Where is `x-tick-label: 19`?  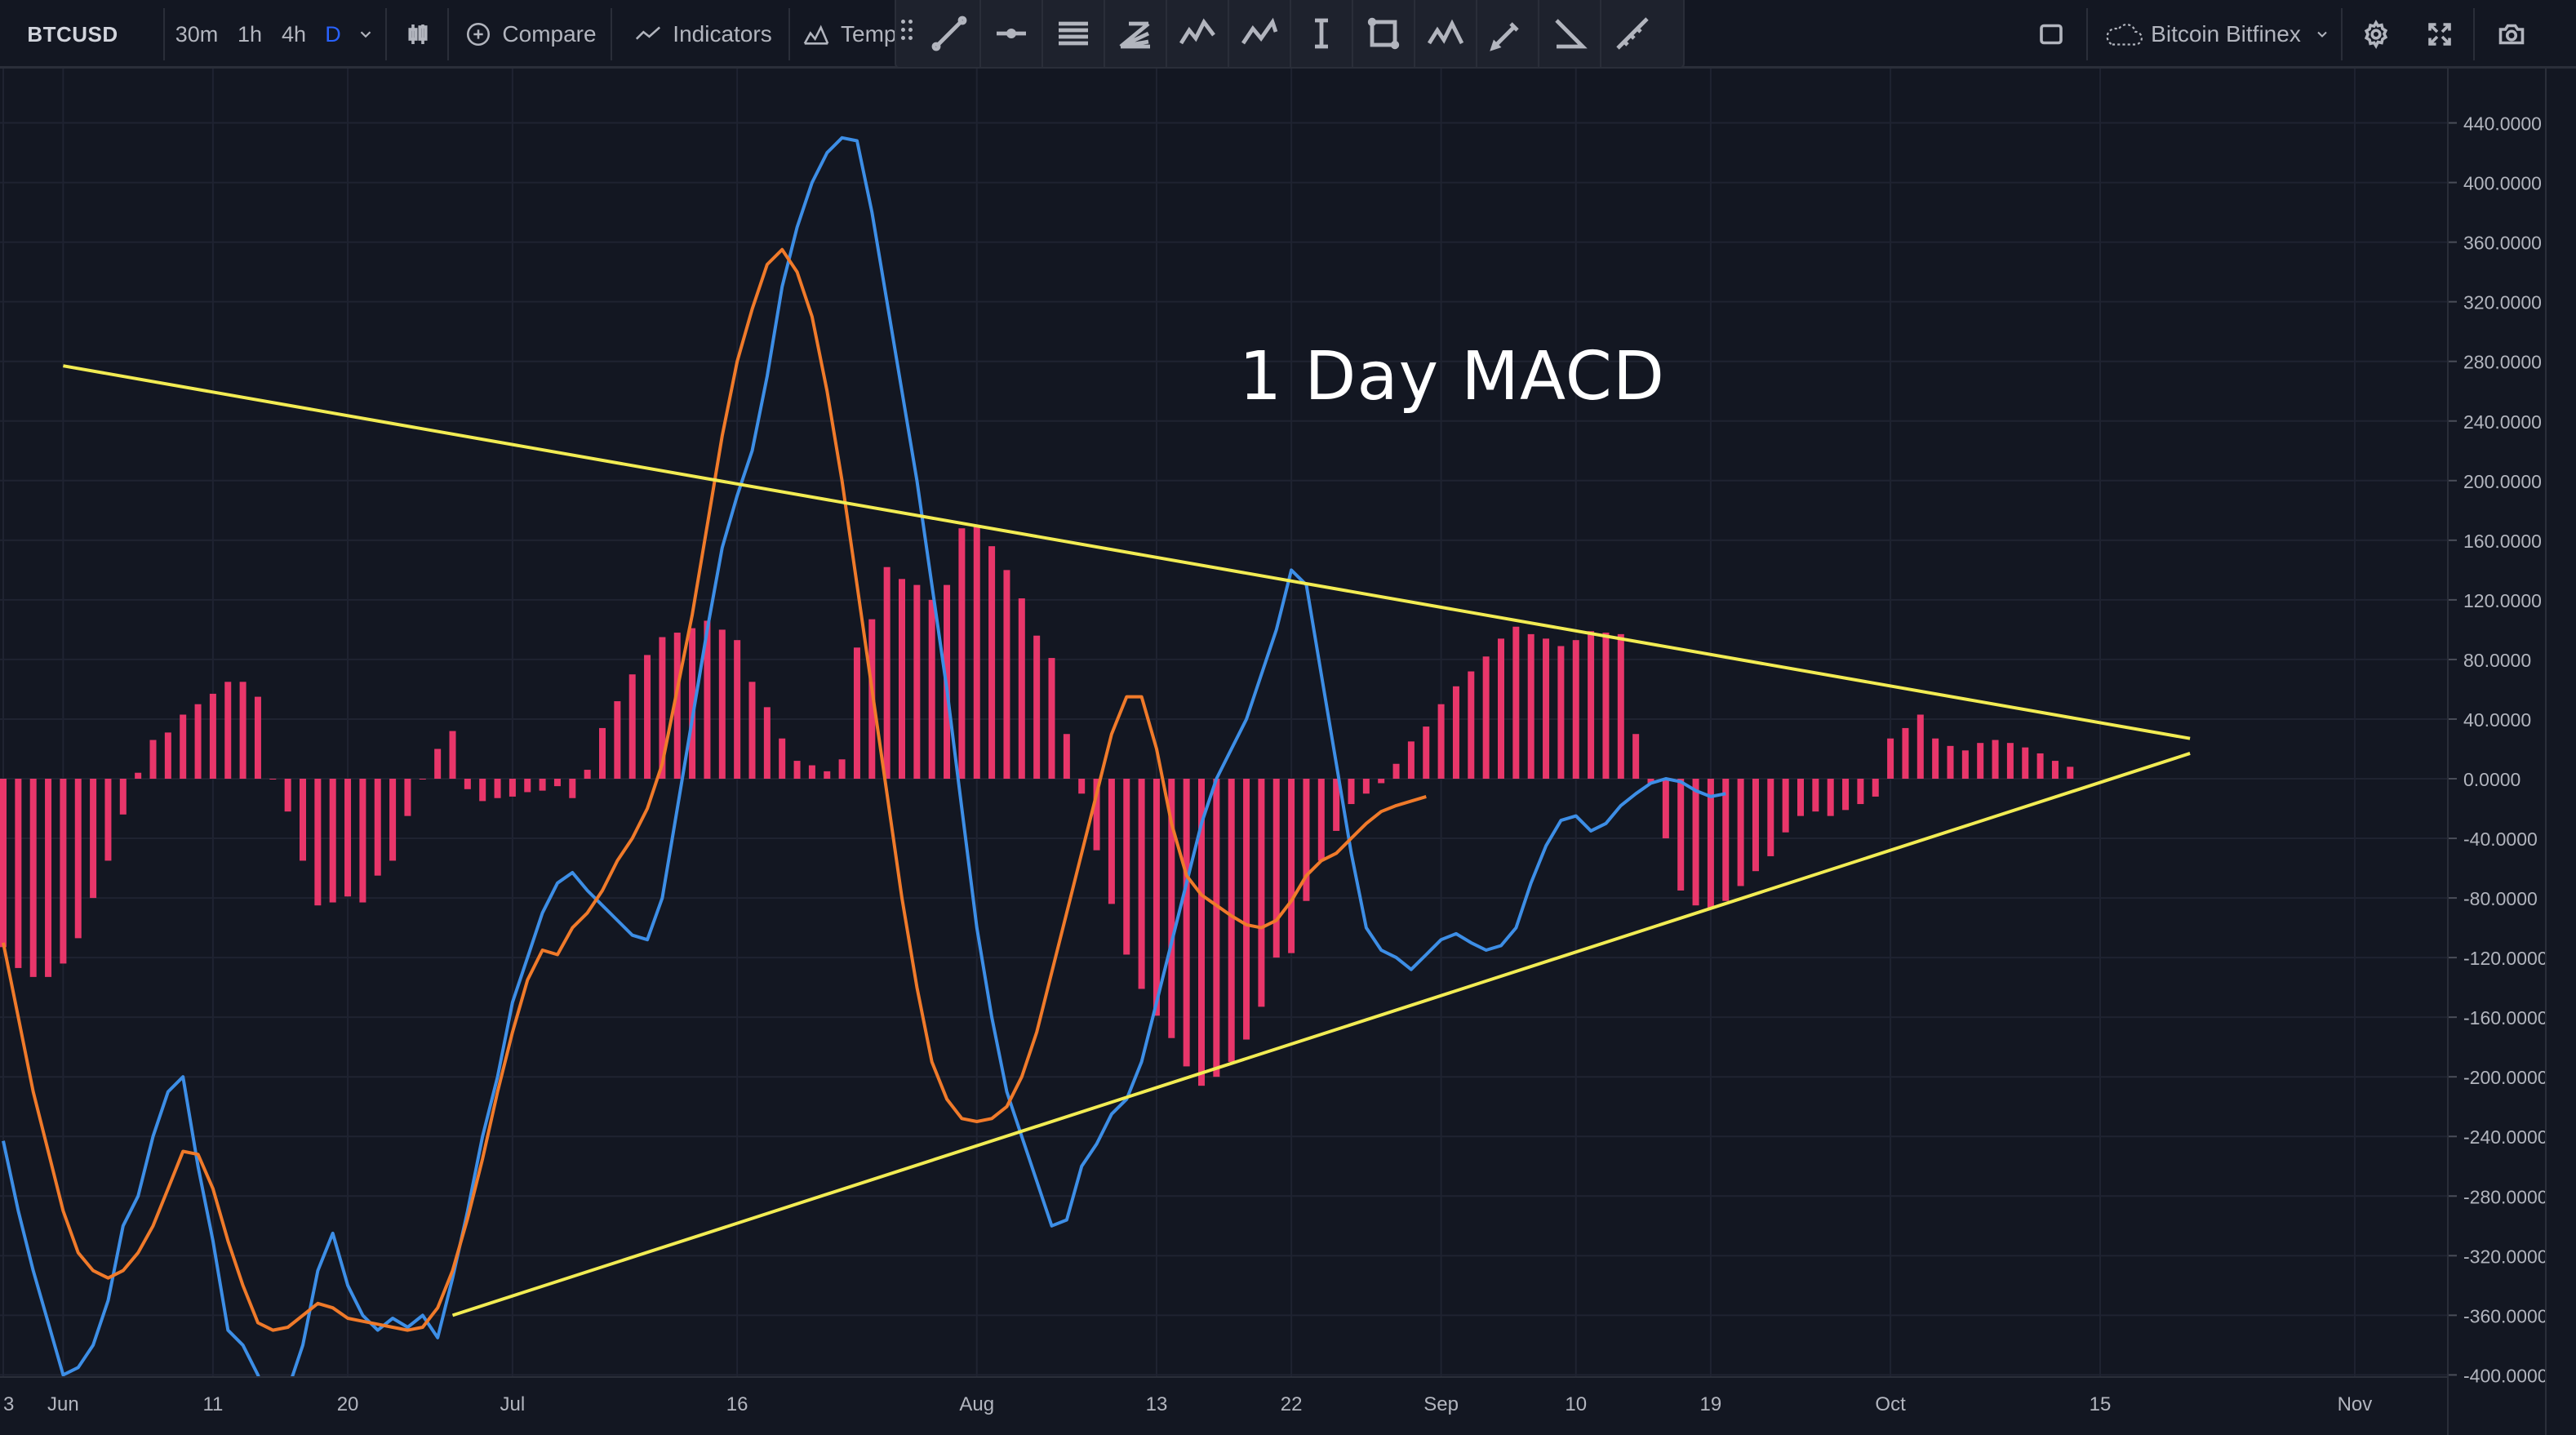 x-tick-label: 19 is located at coordinates (1711, 1404).